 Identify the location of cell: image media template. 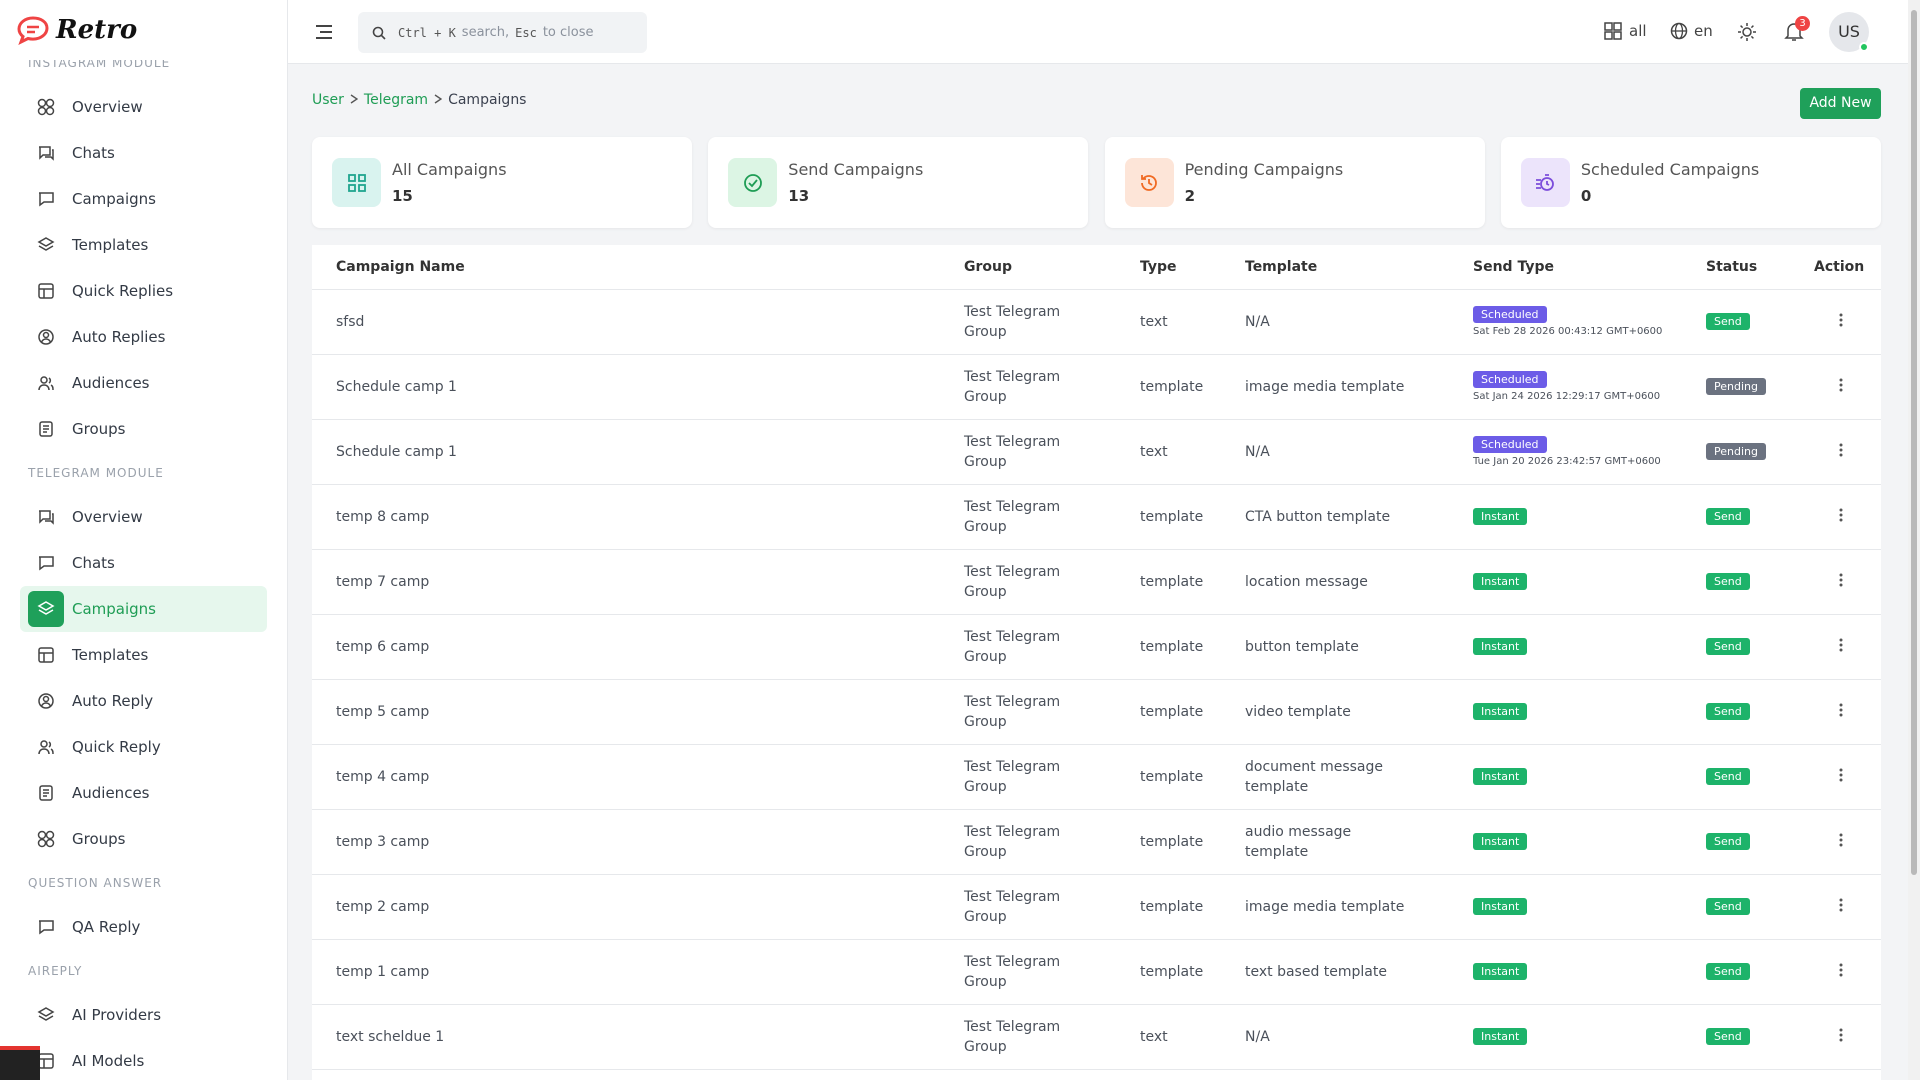
(1359, 387).